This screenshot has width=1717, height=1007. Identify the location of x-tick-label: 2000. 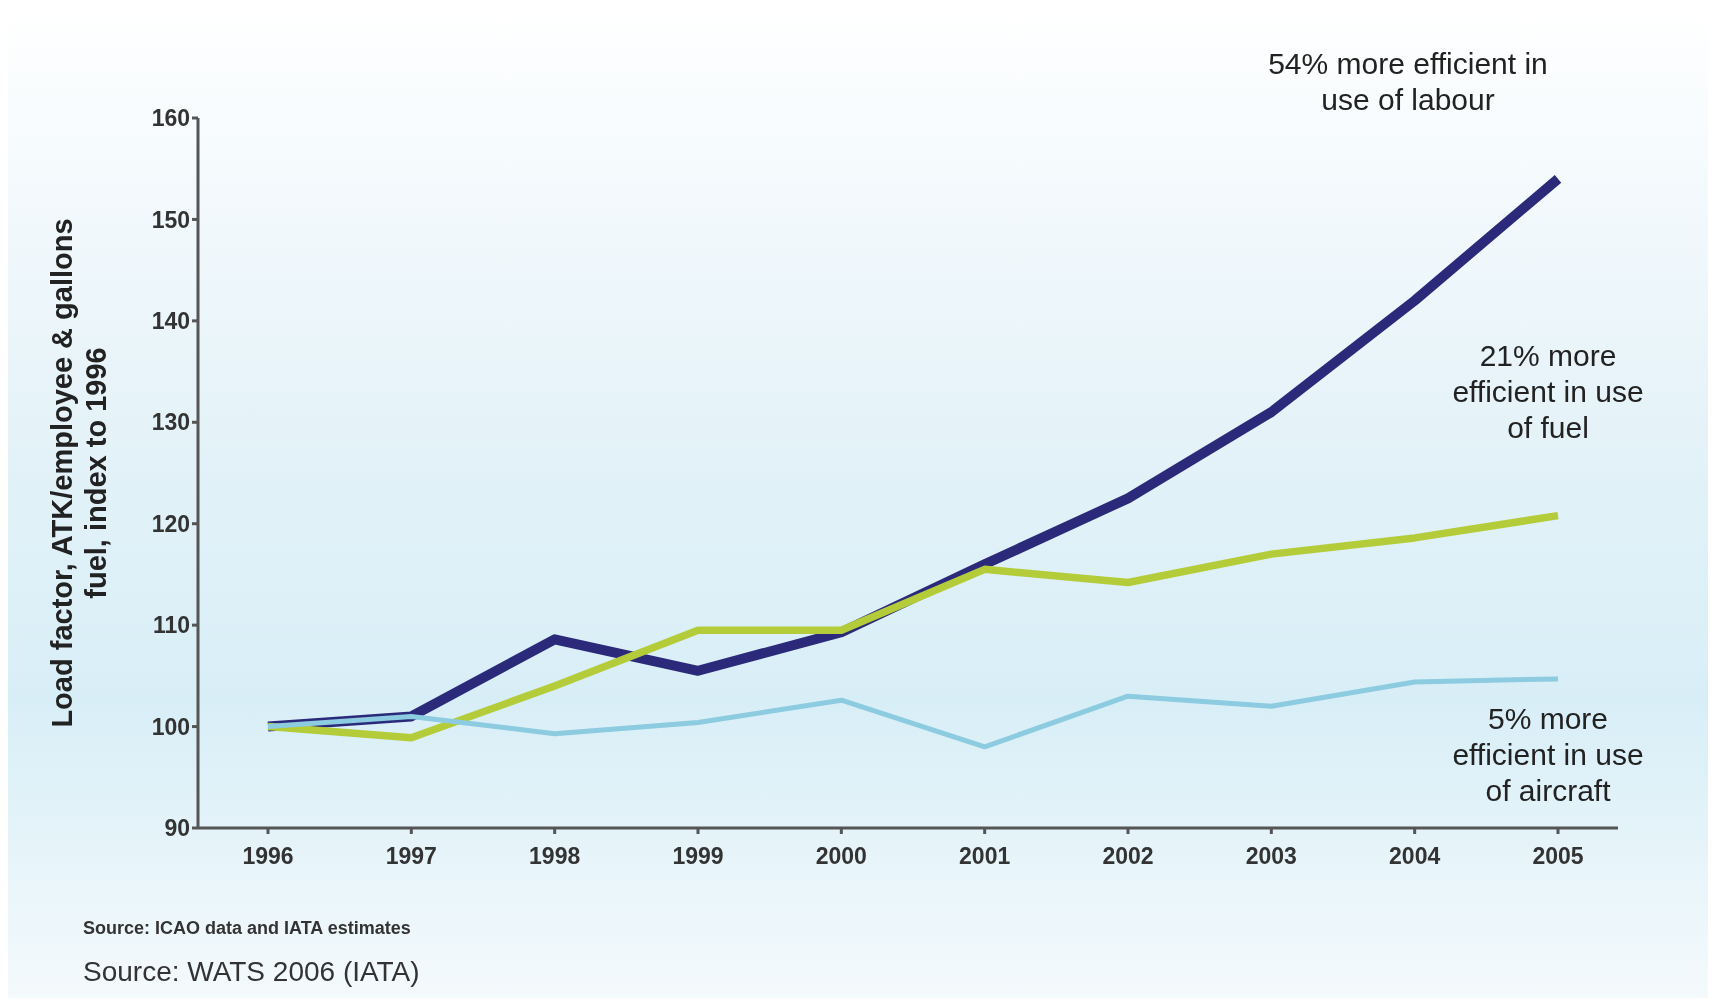
(841, 856).